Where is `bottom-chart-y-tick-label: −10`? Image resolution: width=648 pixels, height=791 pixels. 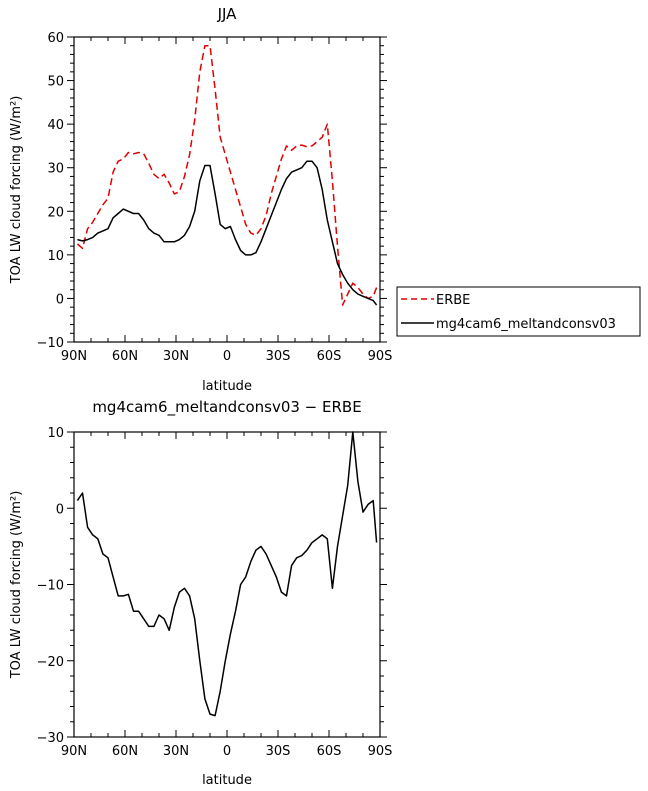
bottom-chart-y-tick-label: −10 is located at coordinates (50, 586).